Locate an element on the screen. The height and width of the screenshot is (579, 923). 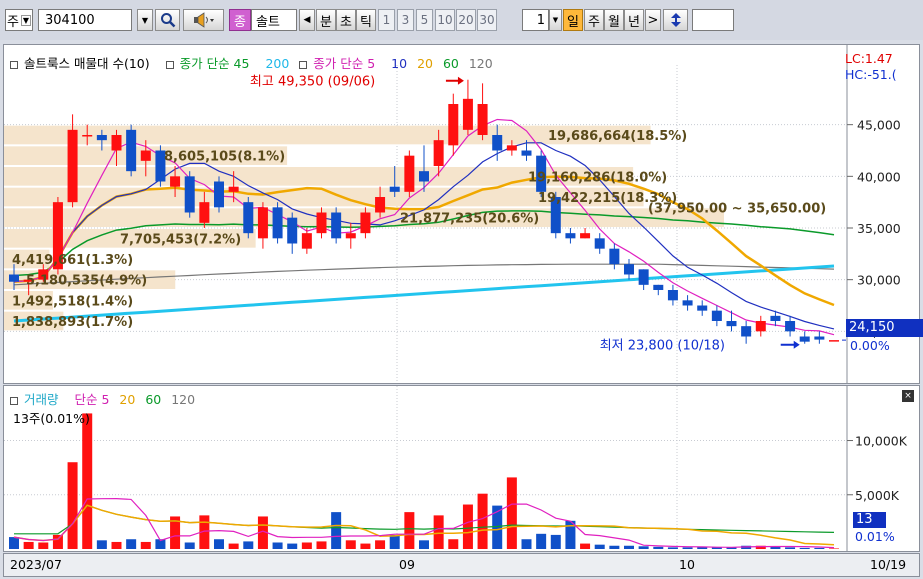
interval-count-input: 1 is located at coordinates (535, 20).